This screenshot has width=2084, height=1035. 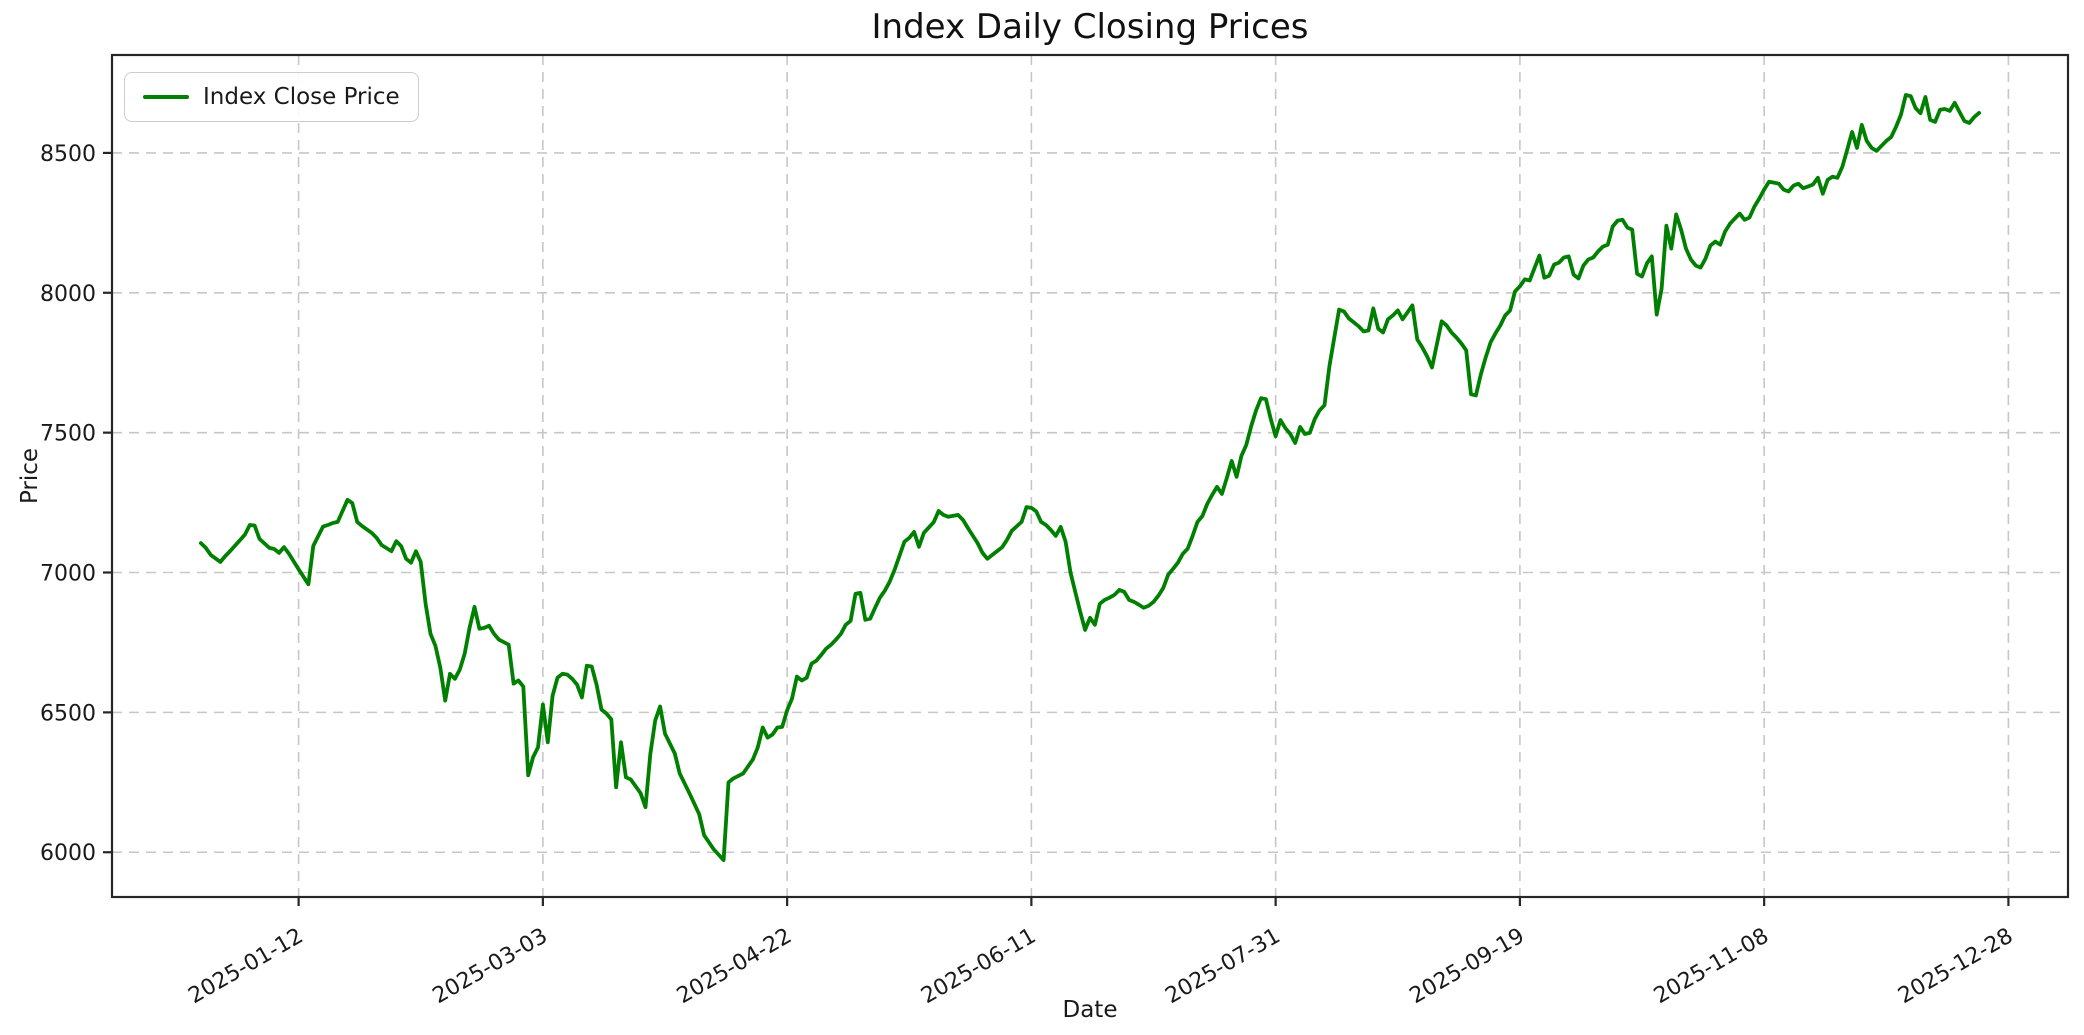 What do you see at coordinates (166, 97) in the screenshot?
I see `legend-line-sample-icon` at bounding box center [166, 97].